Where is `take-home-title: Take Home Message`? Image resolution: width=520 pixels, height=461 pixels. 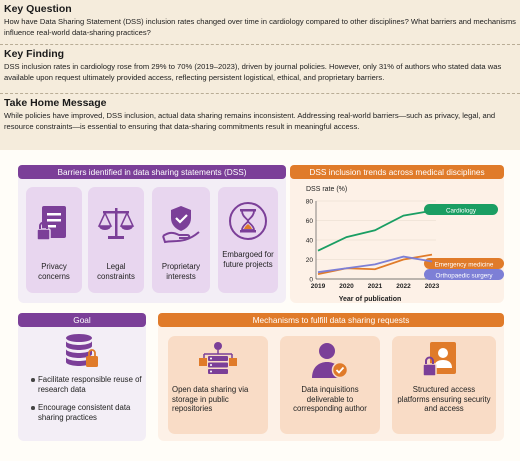
take-home-title: Take Home Message is located at coordinates (55, 103).